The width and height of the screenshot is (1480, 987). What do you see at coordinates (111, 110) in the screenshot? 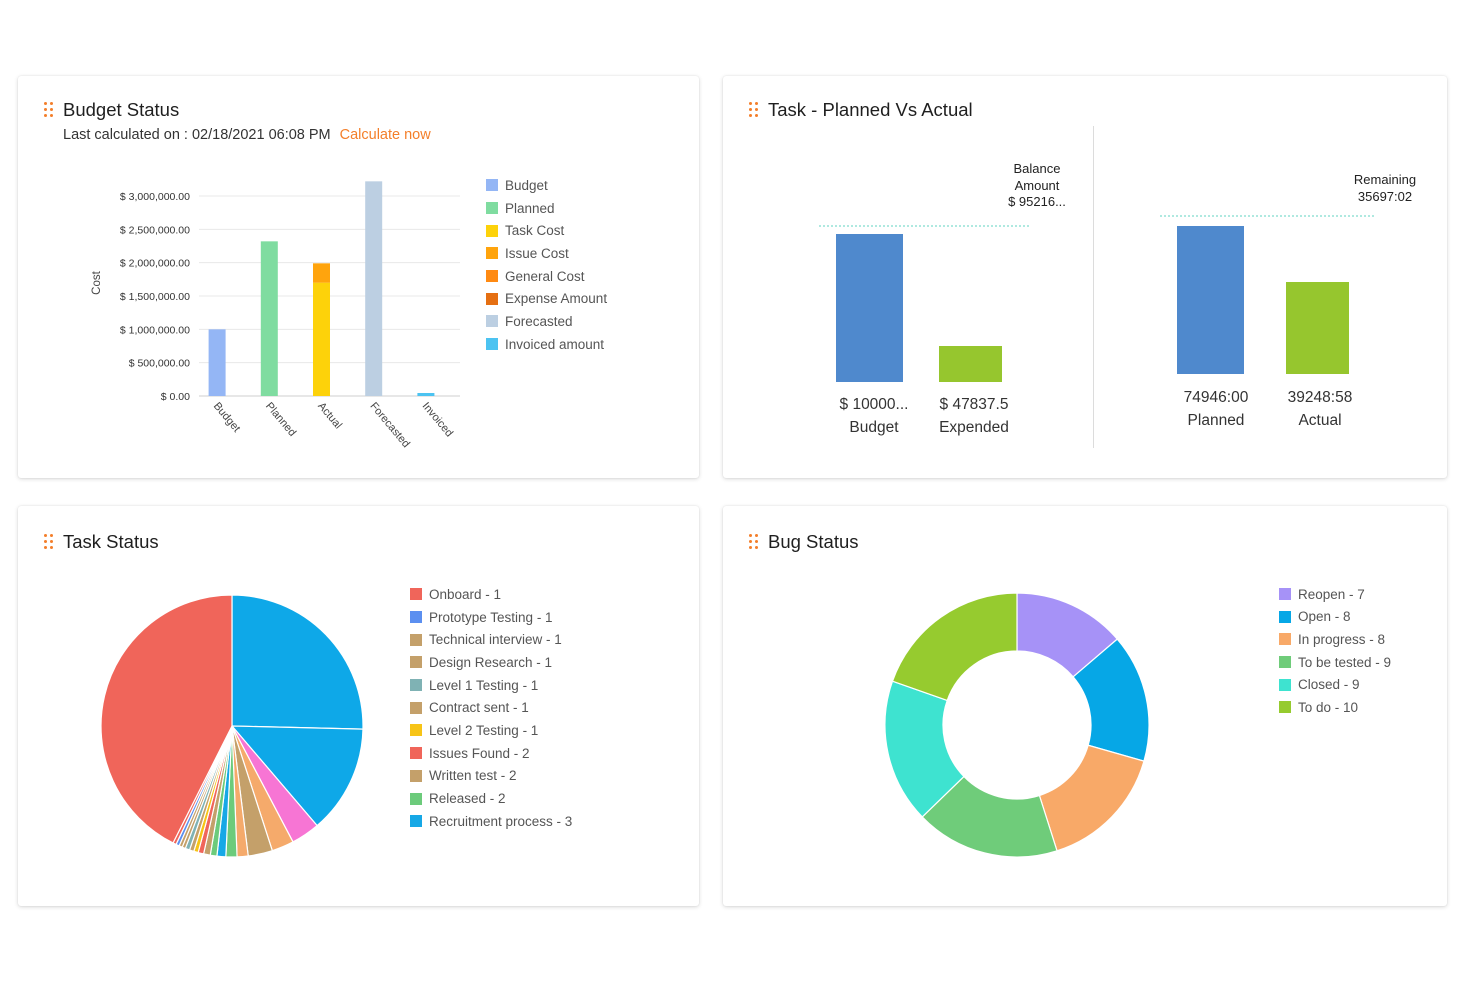
I see `budget-status-header: Budget Status` at bounding box center [111, 110].